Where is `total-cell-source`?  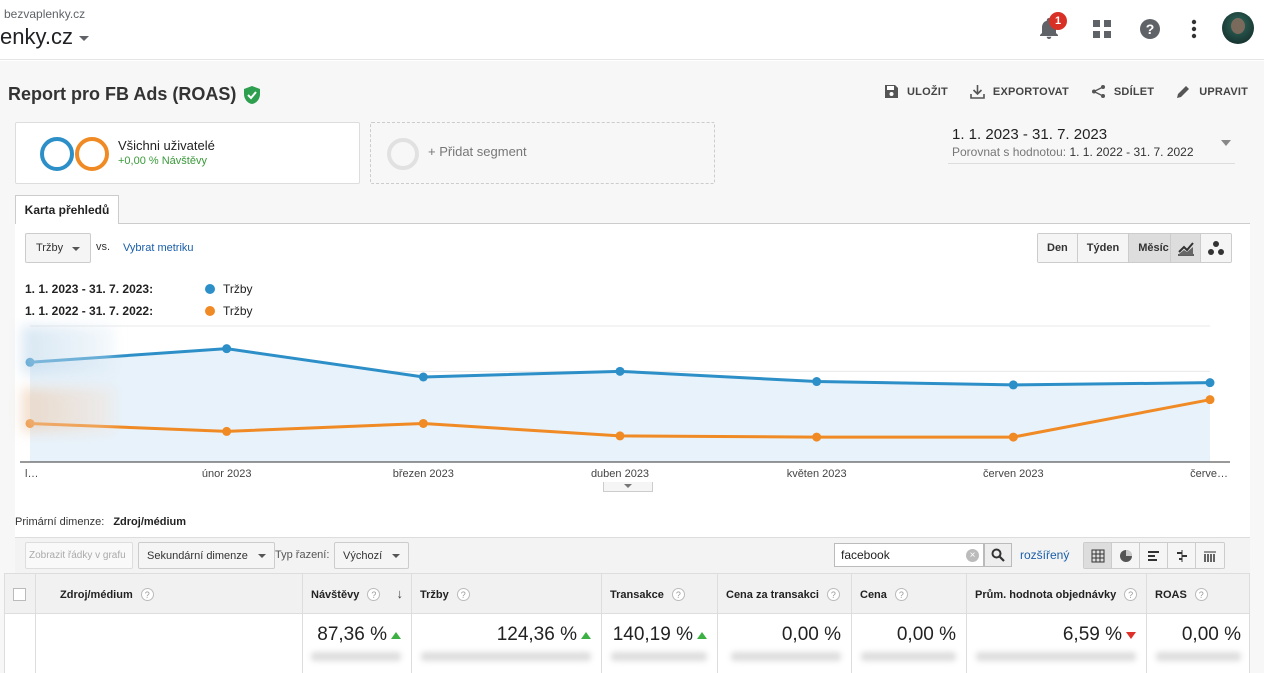 total-cell-source is located at coordinates (168, 643).